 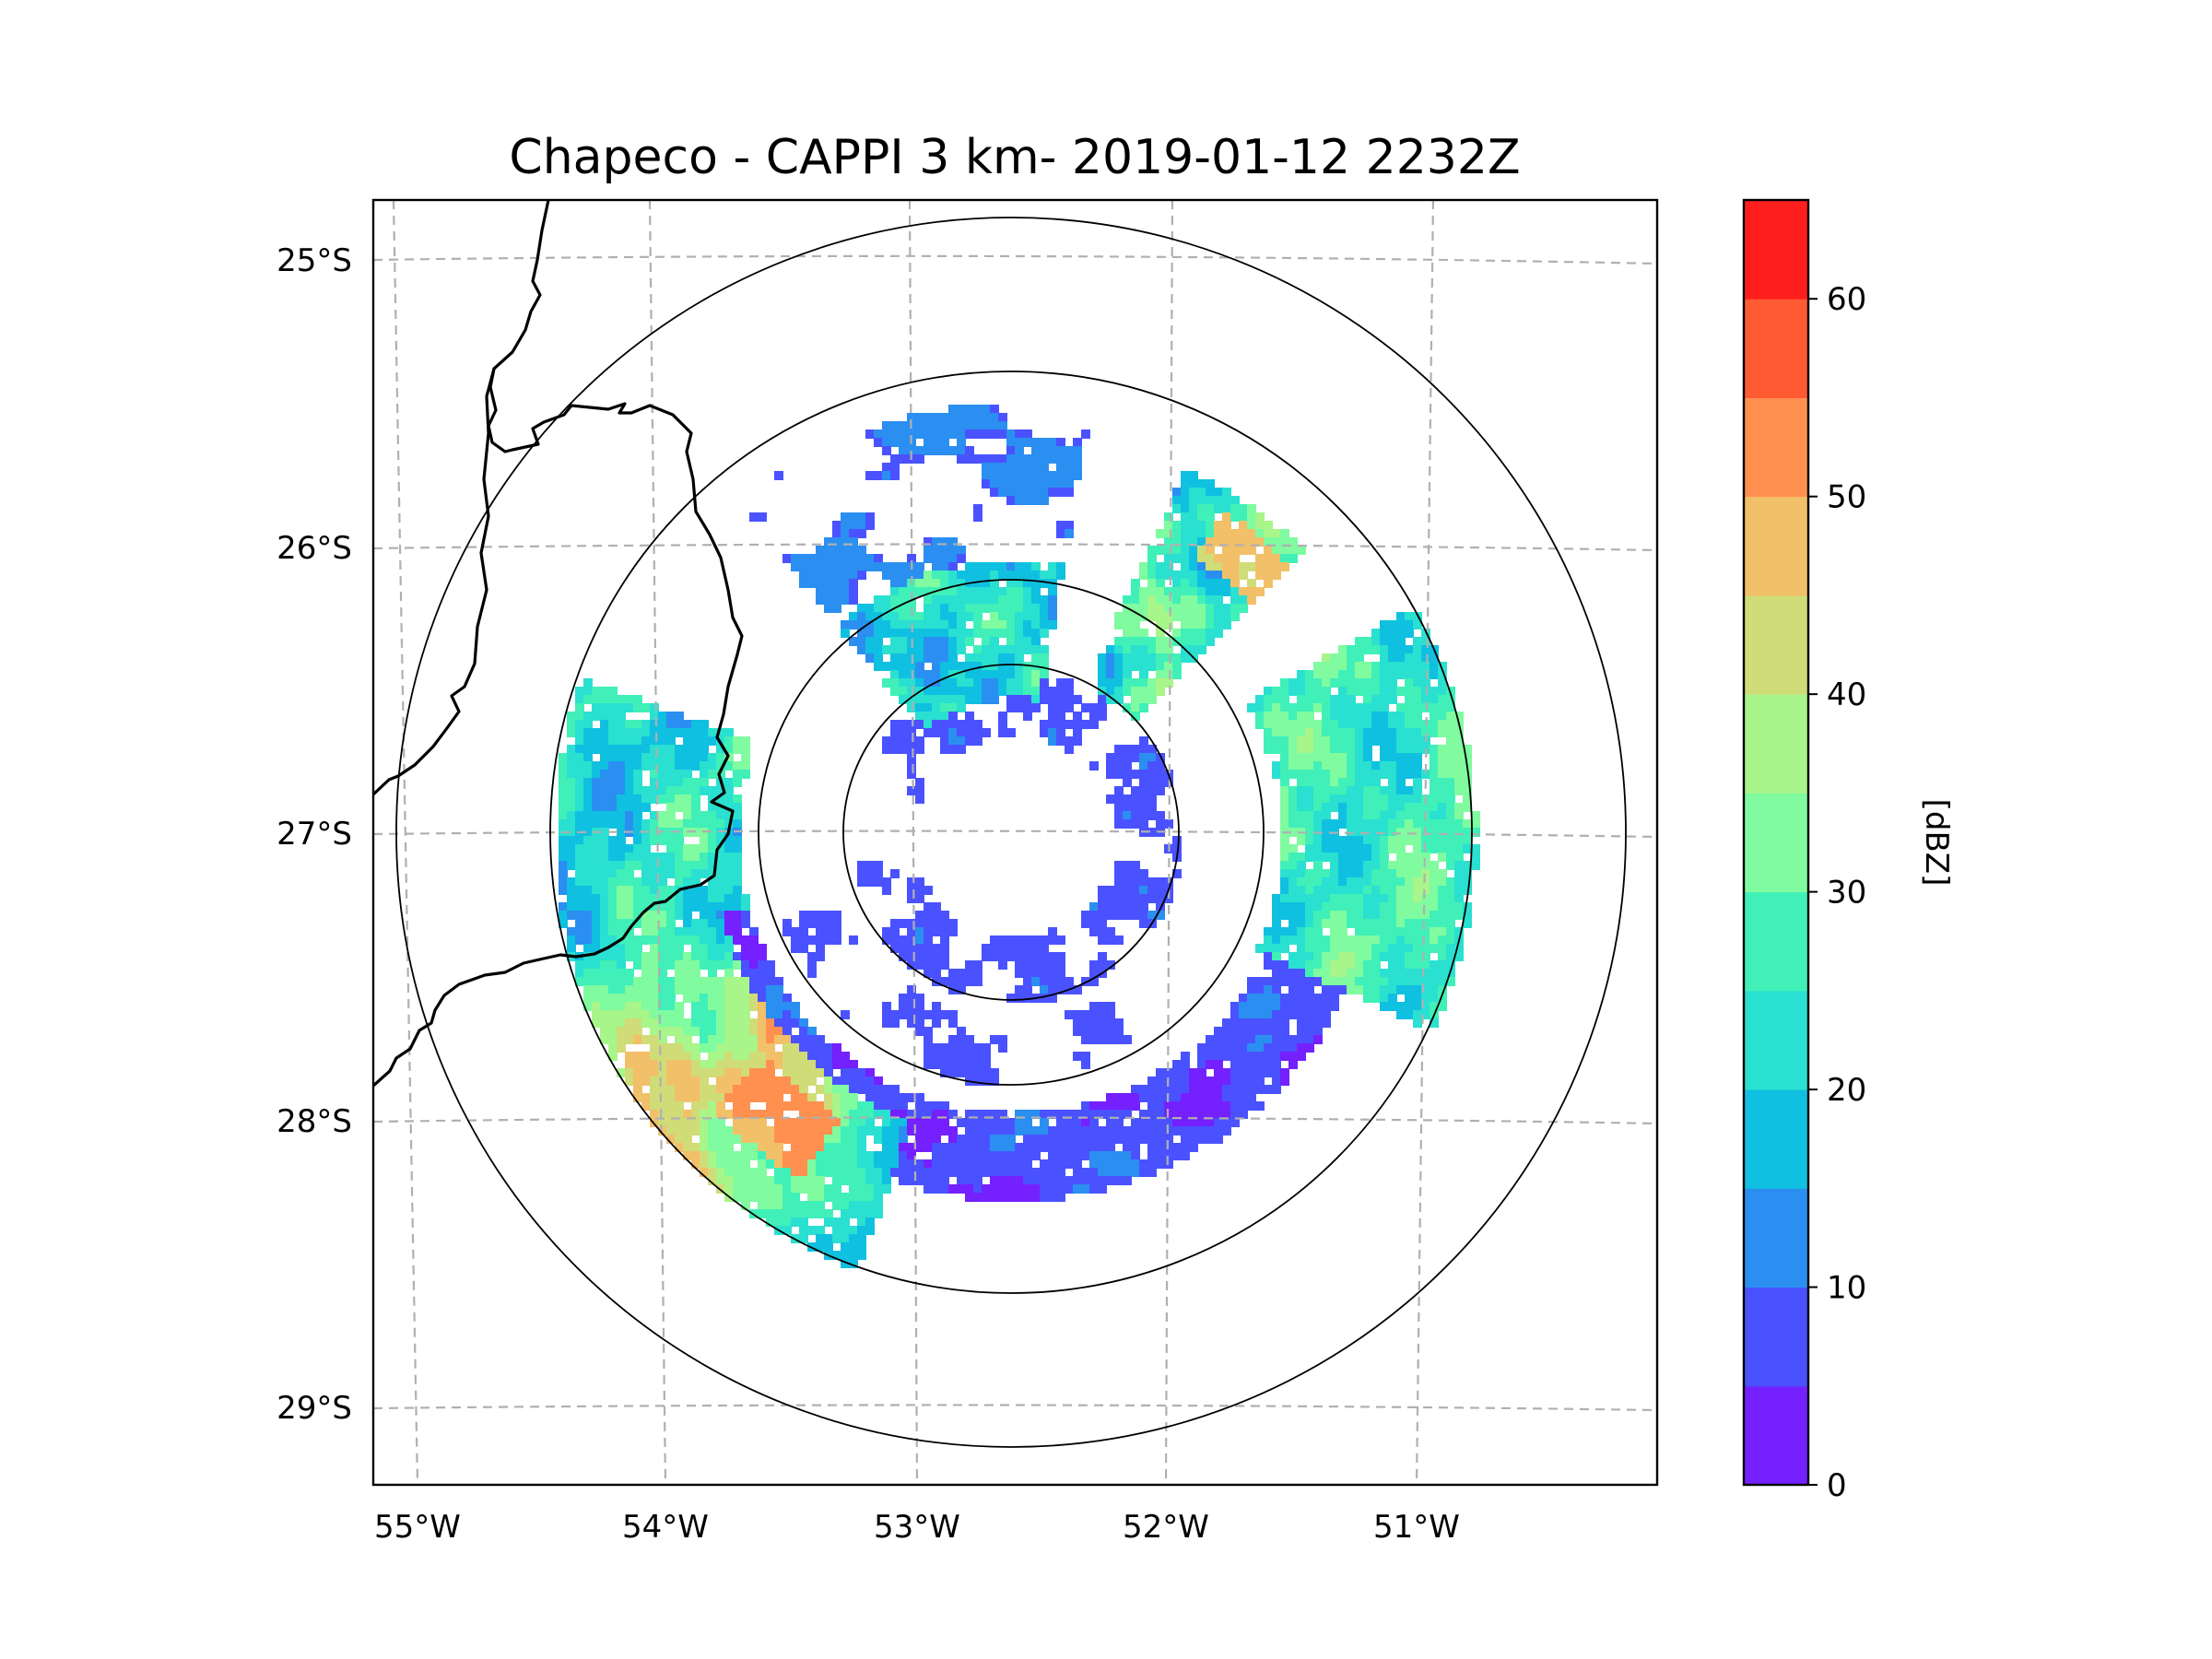 I want to click on colorbar-tick-label: 20, so click(x=1846, y=1090).